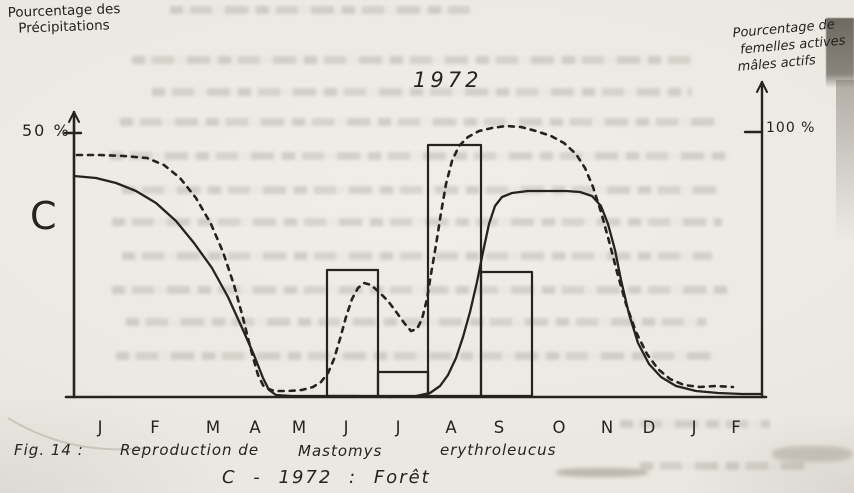 The image size is (854, 493). What do you see at coordinates (840, 53) in the screenshot?
I see `photocopy-fold-shadow` at bounding box center [840, 53].